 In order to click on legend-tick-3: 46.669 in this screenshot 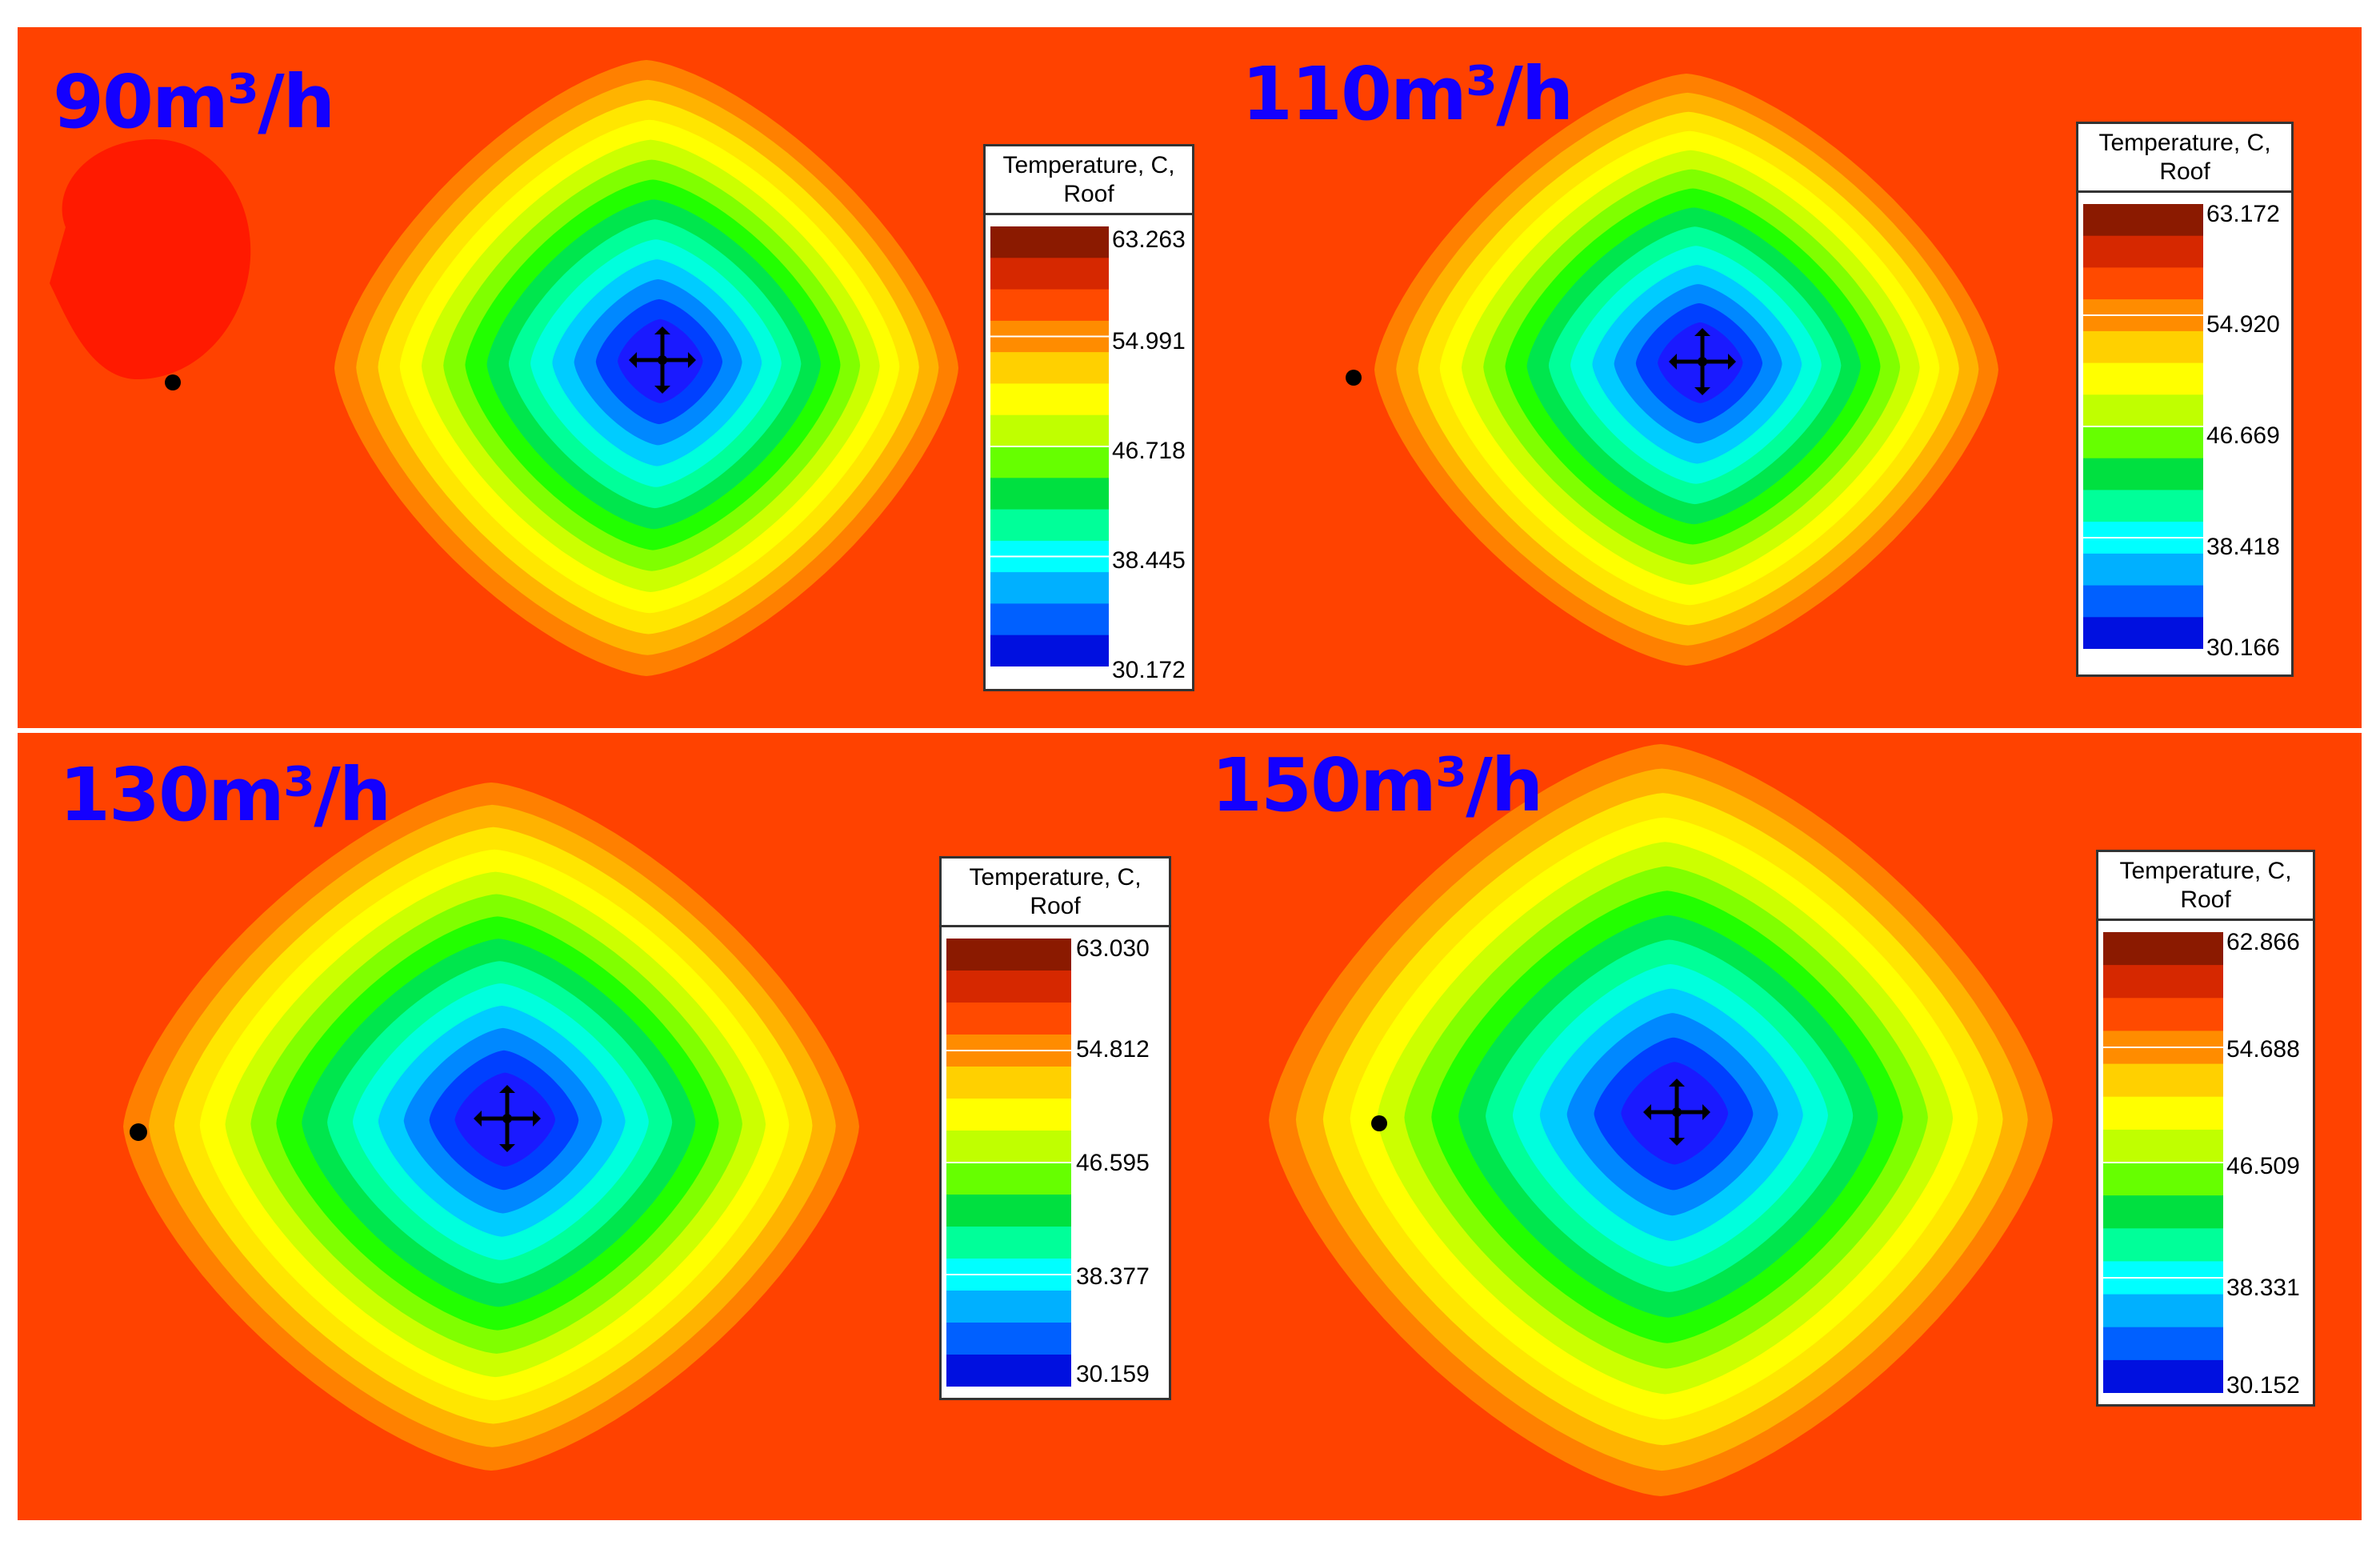, I will do `click(2243, 435)`.